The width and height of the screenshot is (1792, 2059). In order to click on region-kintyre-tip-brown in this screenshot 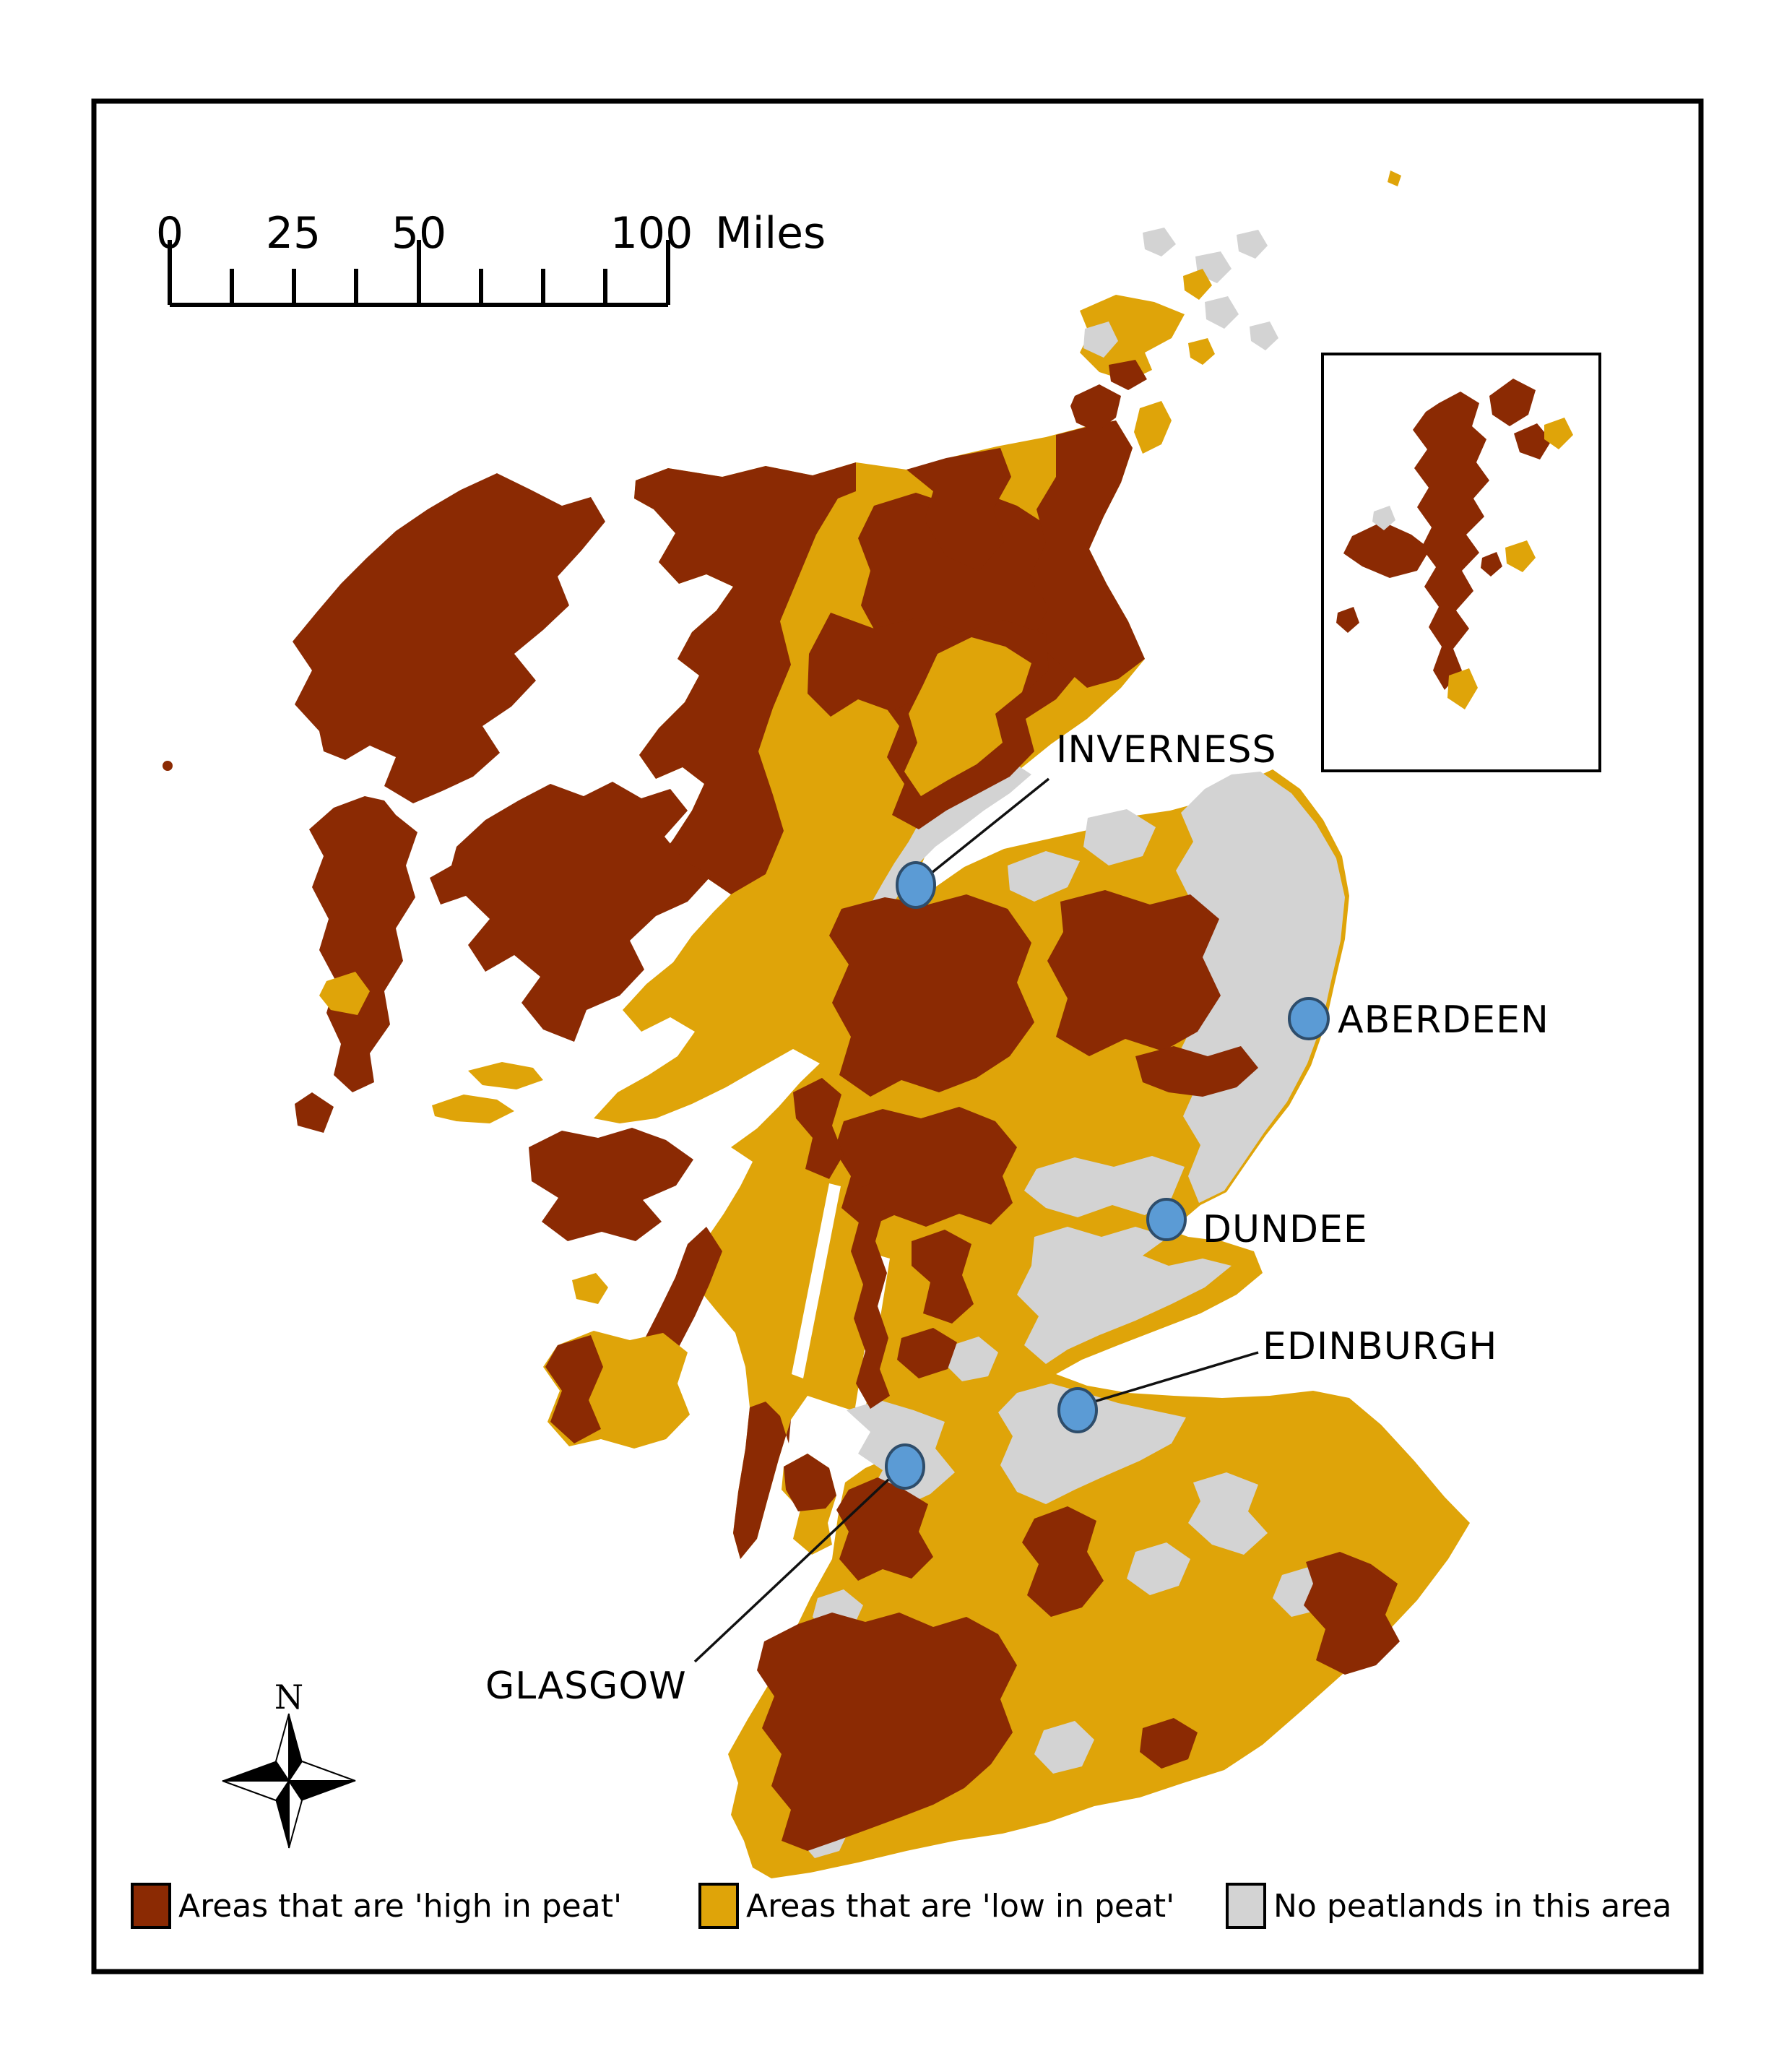, I will do `click(762, 1480)`.